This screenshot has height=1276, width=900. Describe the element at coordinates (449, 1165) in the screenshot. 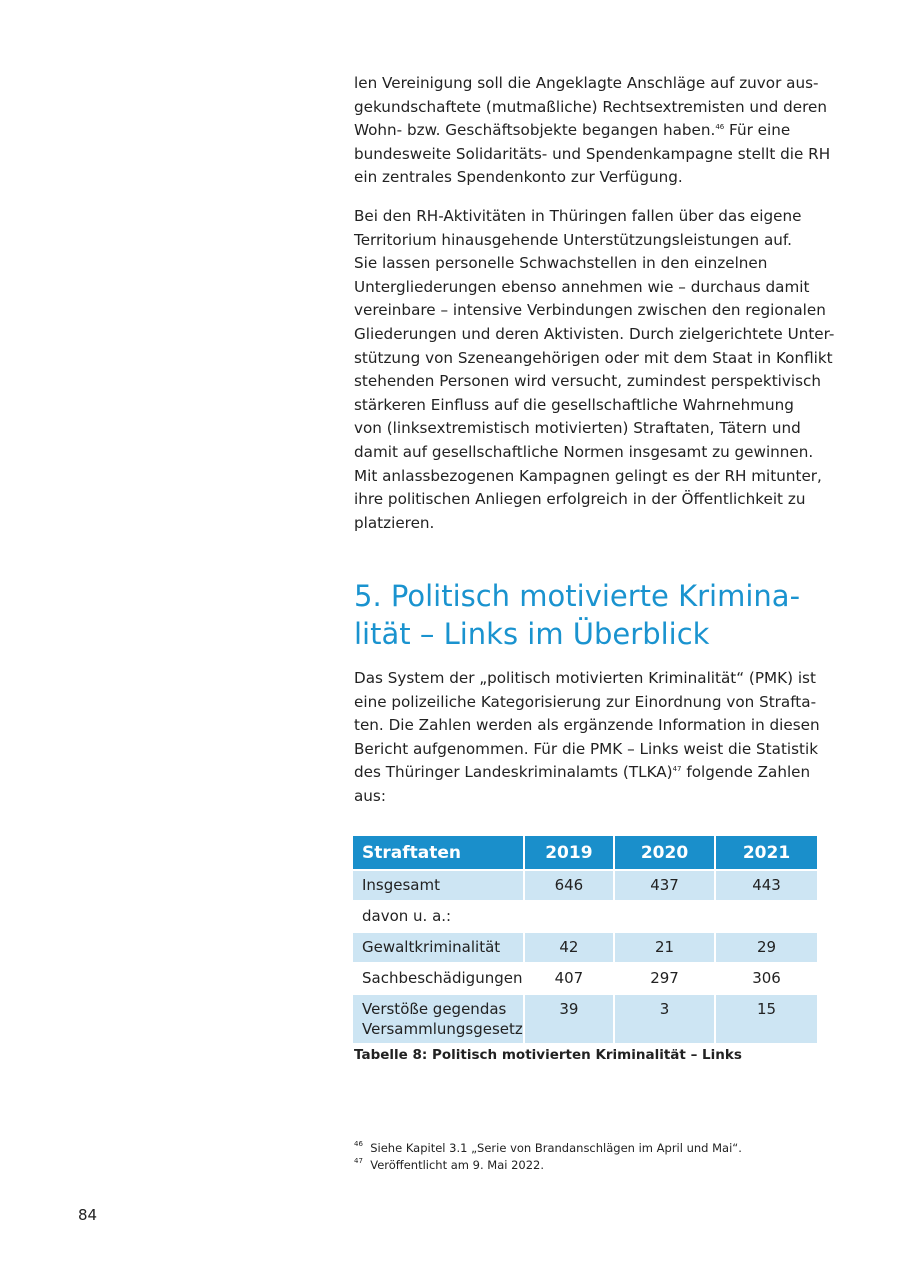

I see `footnote: 47 Veröffentlicht am 9. Mai 2022.` at that location.